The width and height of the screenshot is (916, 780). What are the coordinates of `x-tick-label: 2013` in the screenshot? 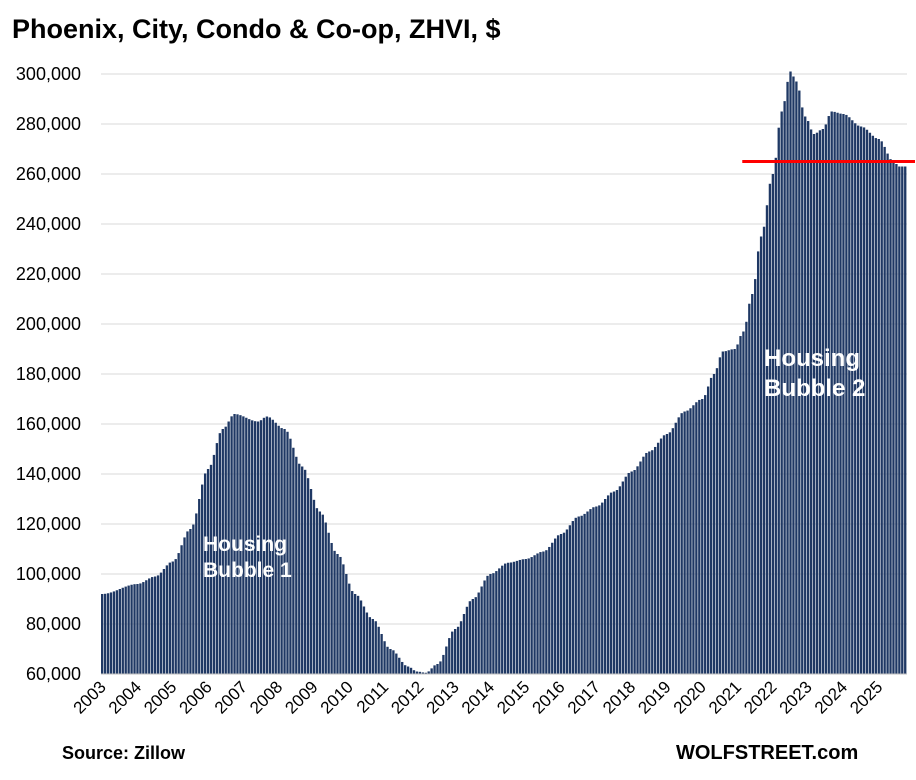 It's located at (443, 697).